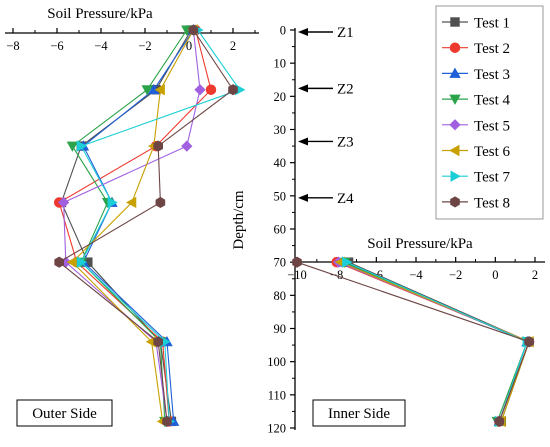  Describe the element at coordinates (283, 31) in the screenshot. I see `depth-tick-label: 0` at that location.